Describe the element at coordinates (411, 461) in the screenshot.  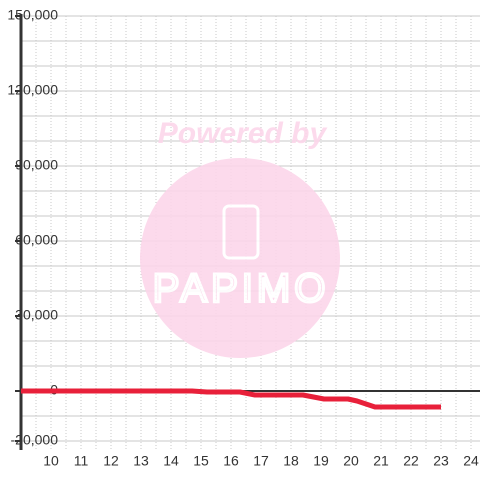
I see `x-tick-label: 22` at that location.